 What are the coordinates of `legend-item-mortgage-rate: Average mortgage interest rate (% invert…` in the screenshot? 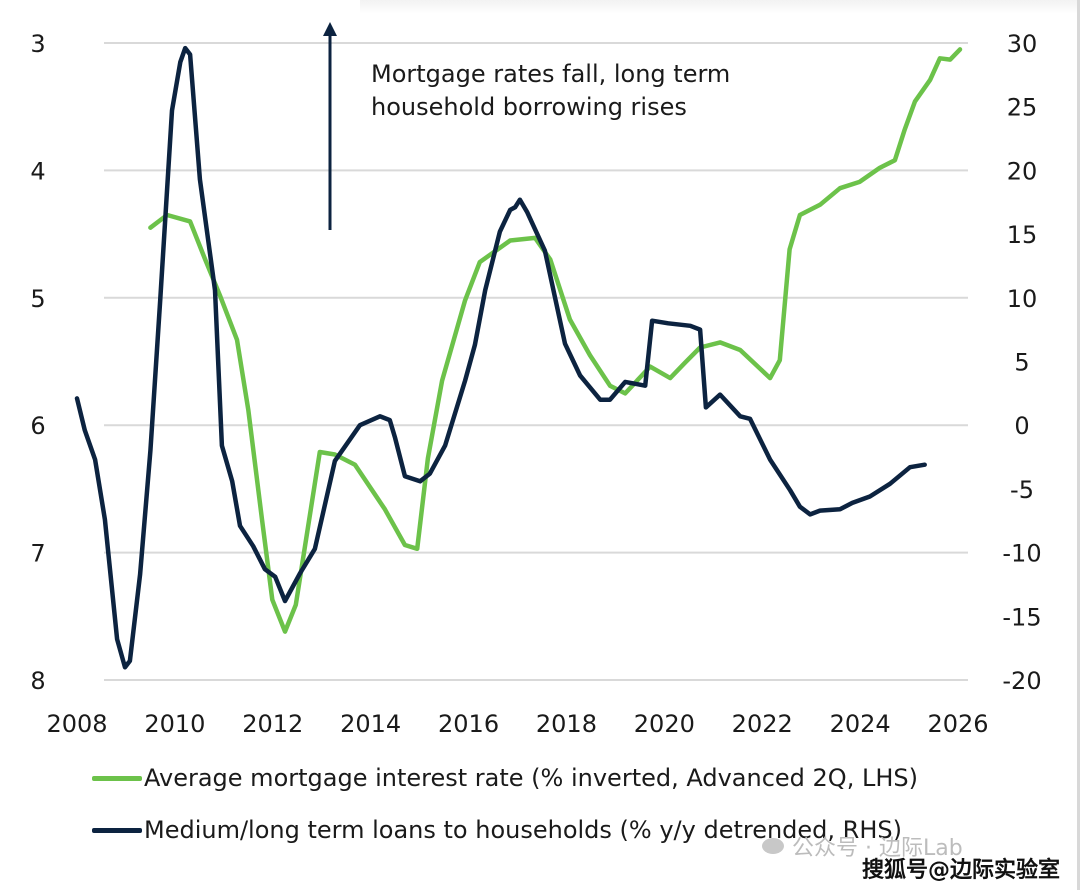 It's located at (505, 778).